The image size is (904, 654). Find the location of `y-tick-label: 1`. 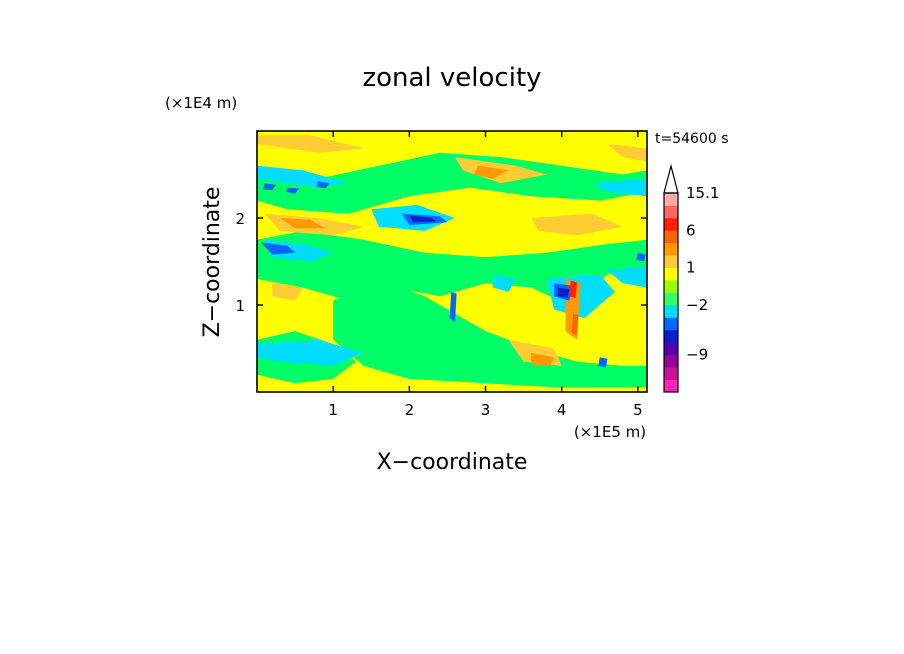

y-tick-label: 1 is located at coordinates (240, 306).